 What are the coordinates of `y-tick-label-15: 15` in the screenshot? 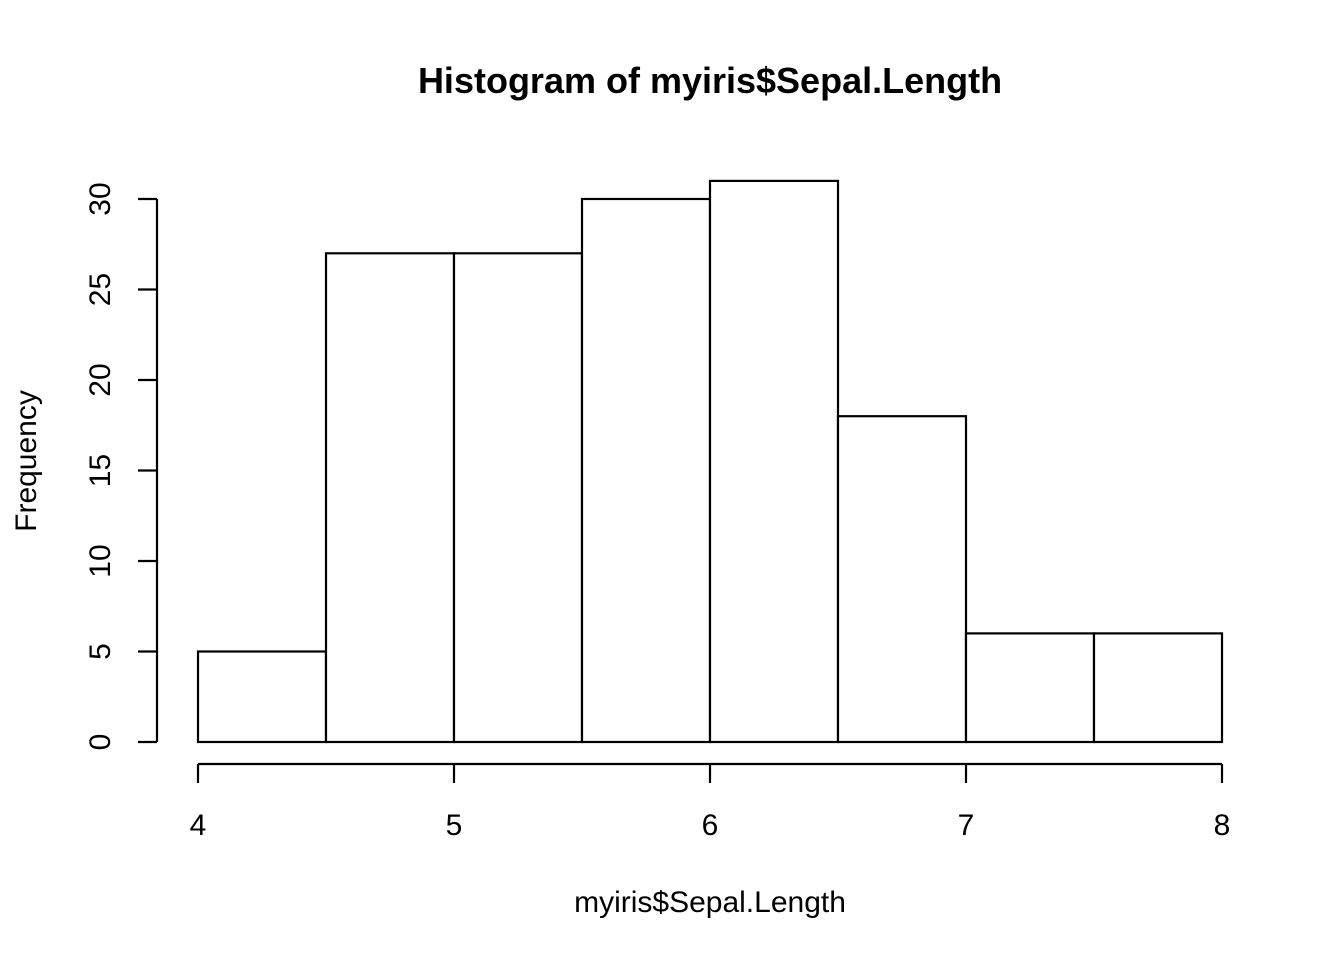 It's located at (100, 470).